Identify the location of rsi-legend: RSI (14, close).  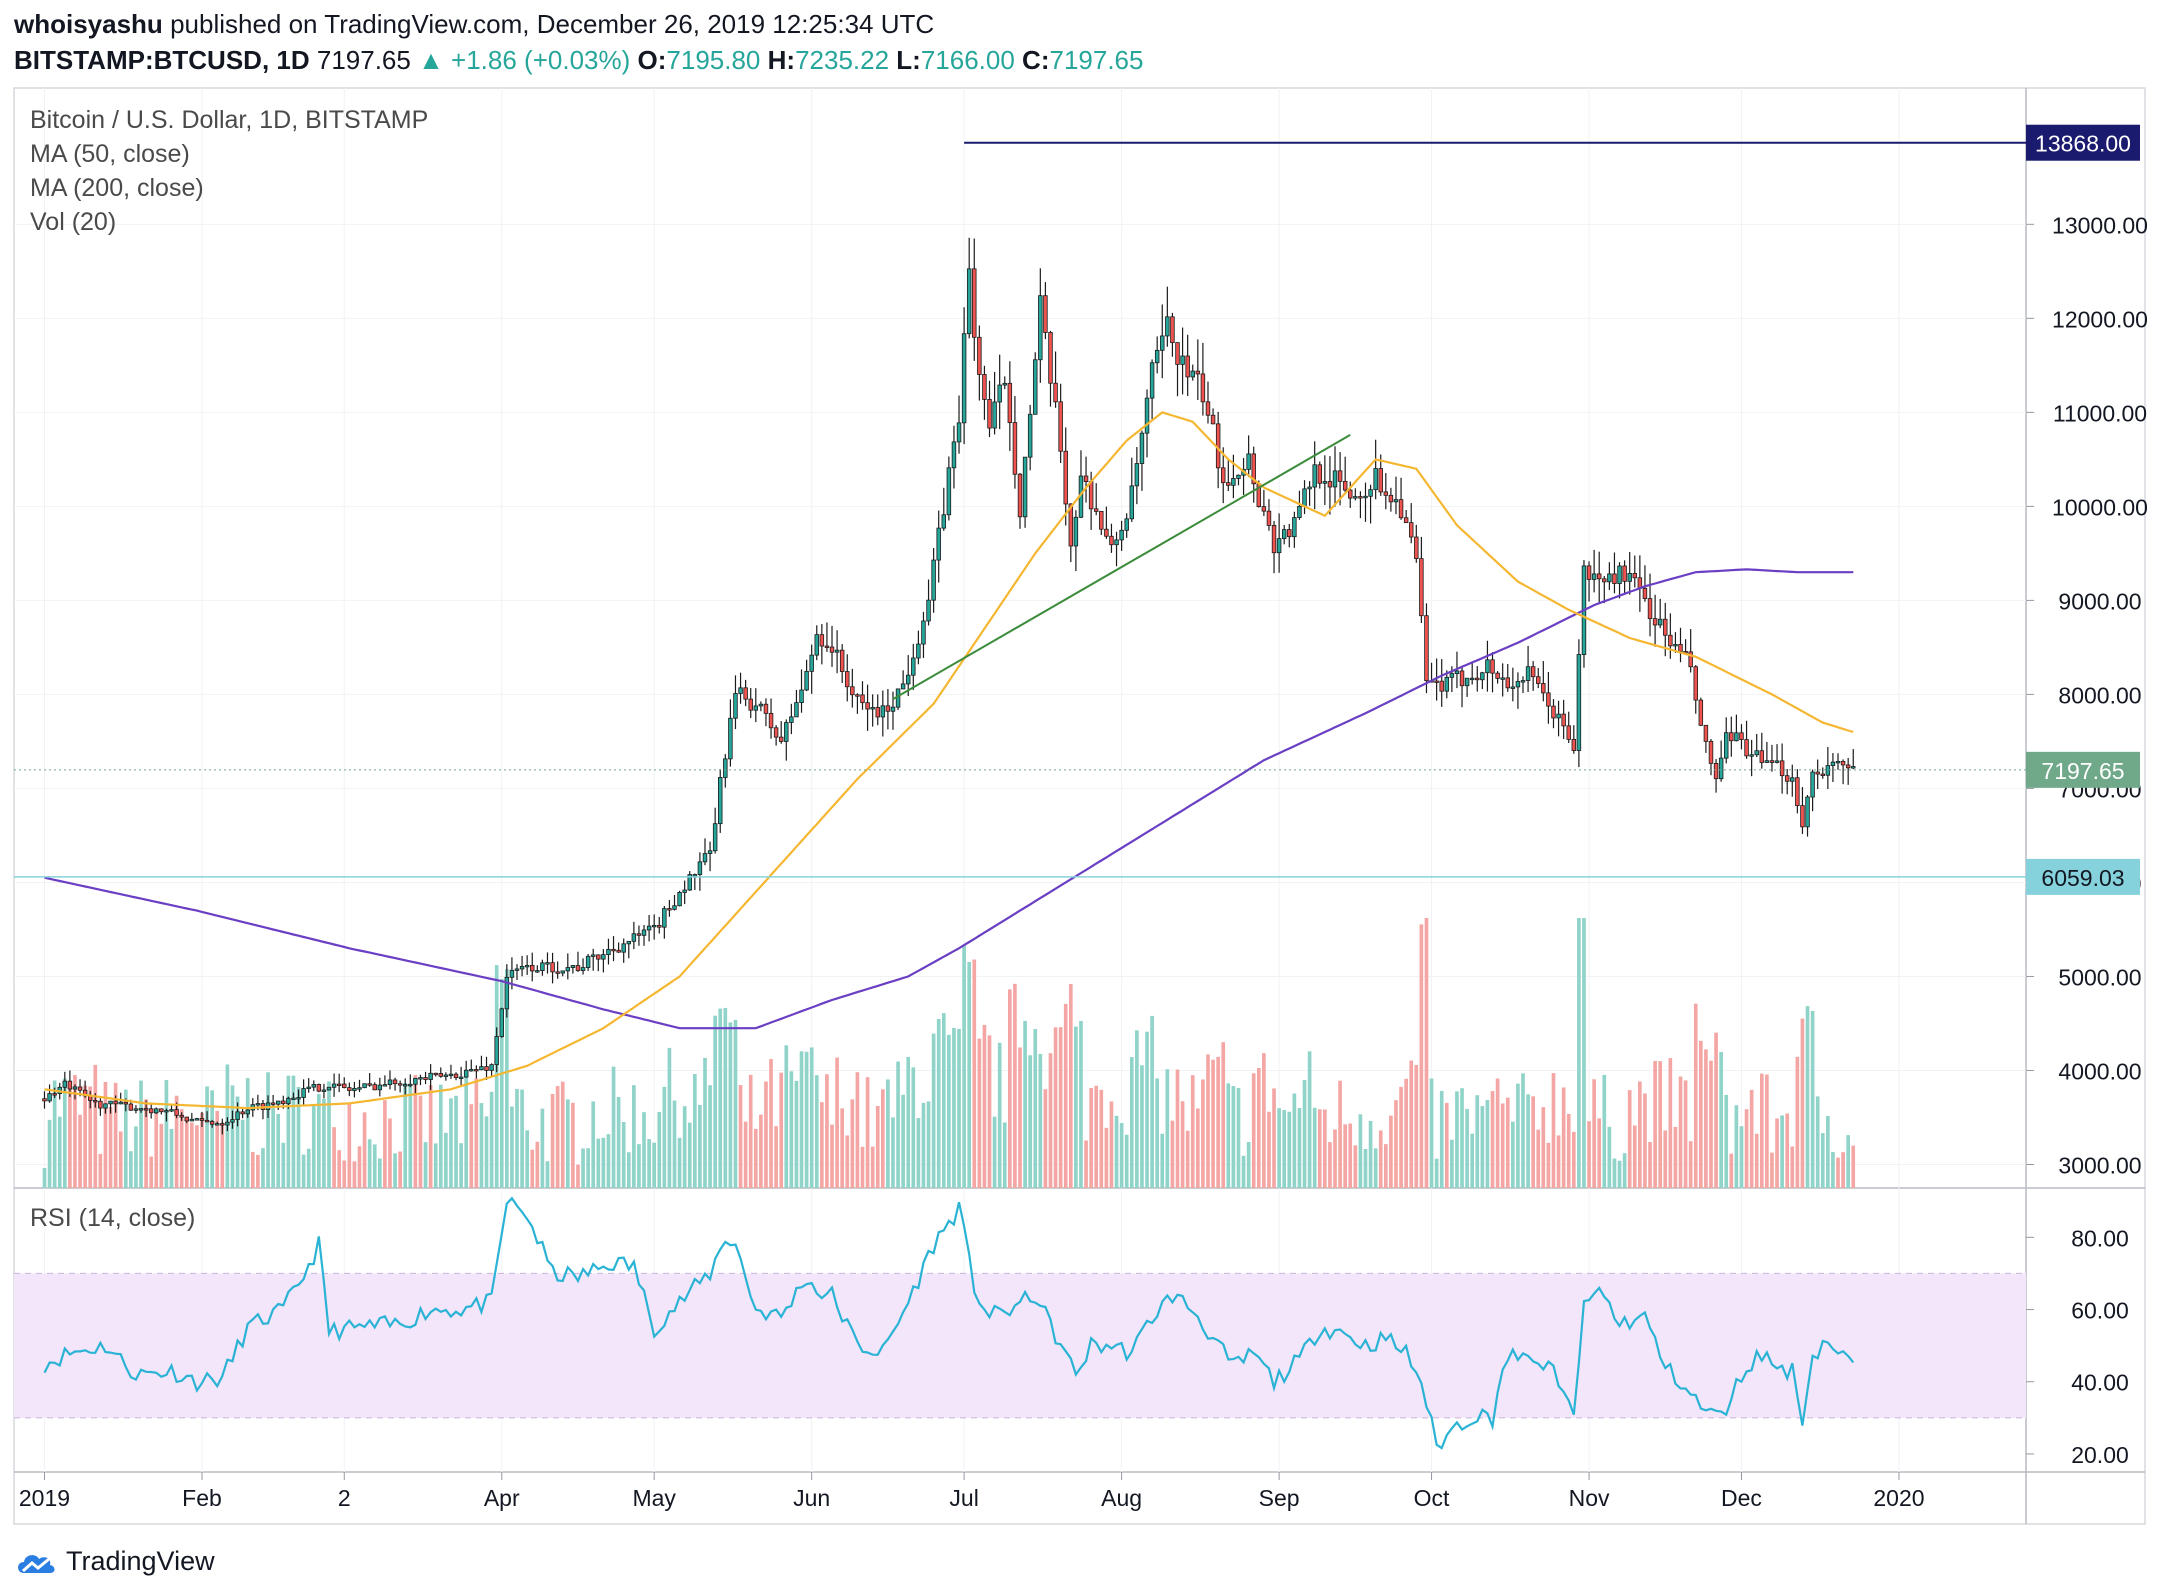
(113, 1218).